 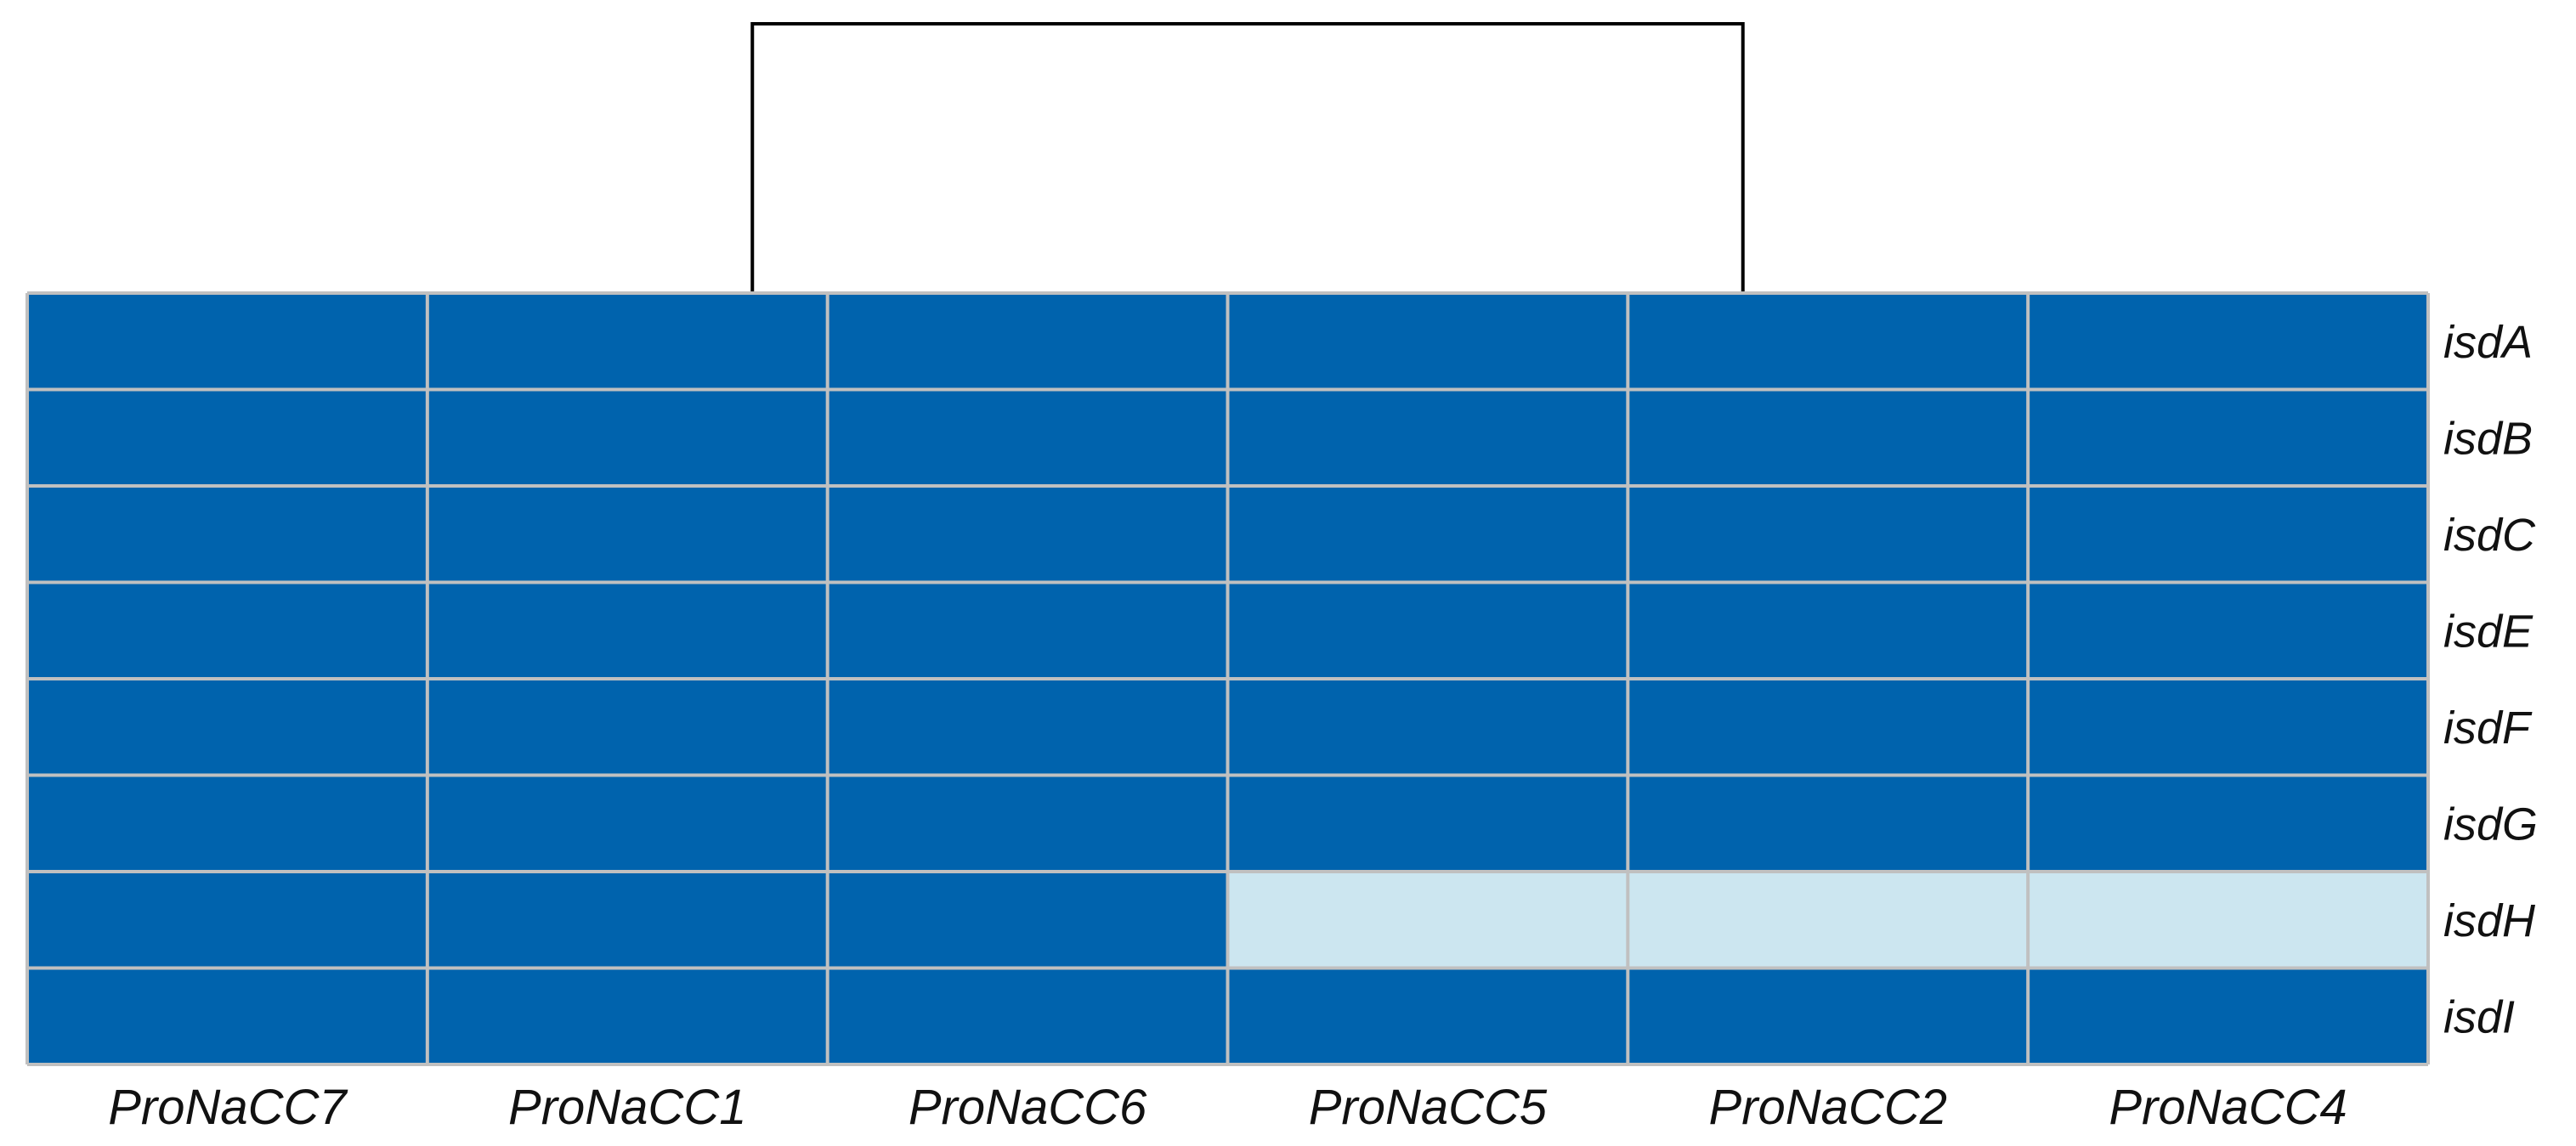 What do you see at coordinates (627, 920) in the screenshot?
I see `heatmap-cell-isdH-ProNaCC1` at bounding box center [627, 920].